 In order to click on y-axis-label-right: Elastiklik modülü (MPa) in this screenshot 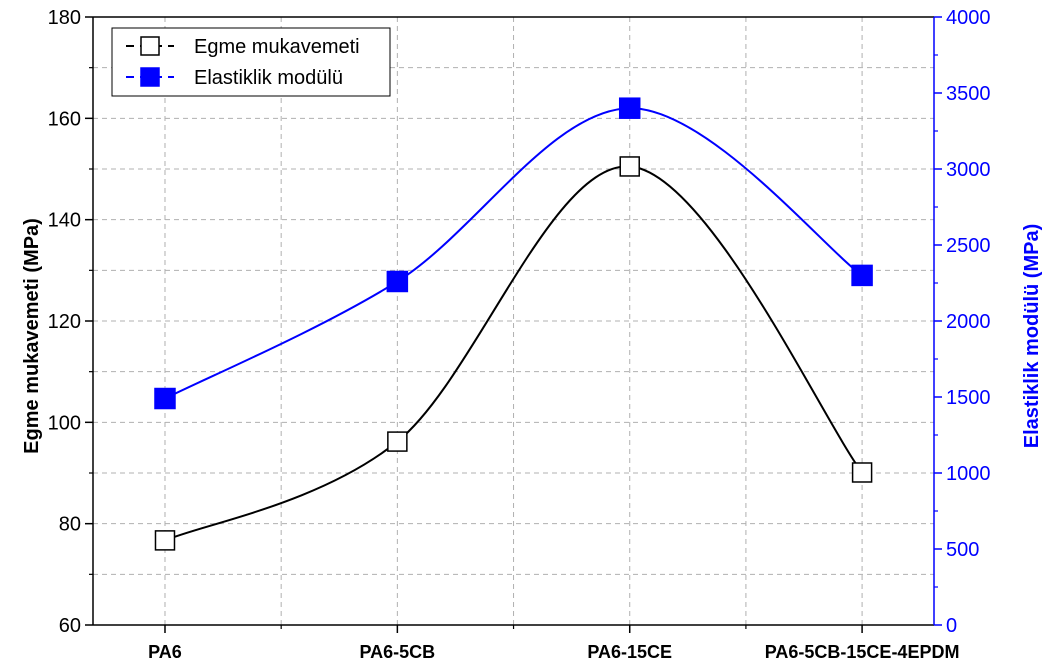, I will do `click(1032, 336)`.